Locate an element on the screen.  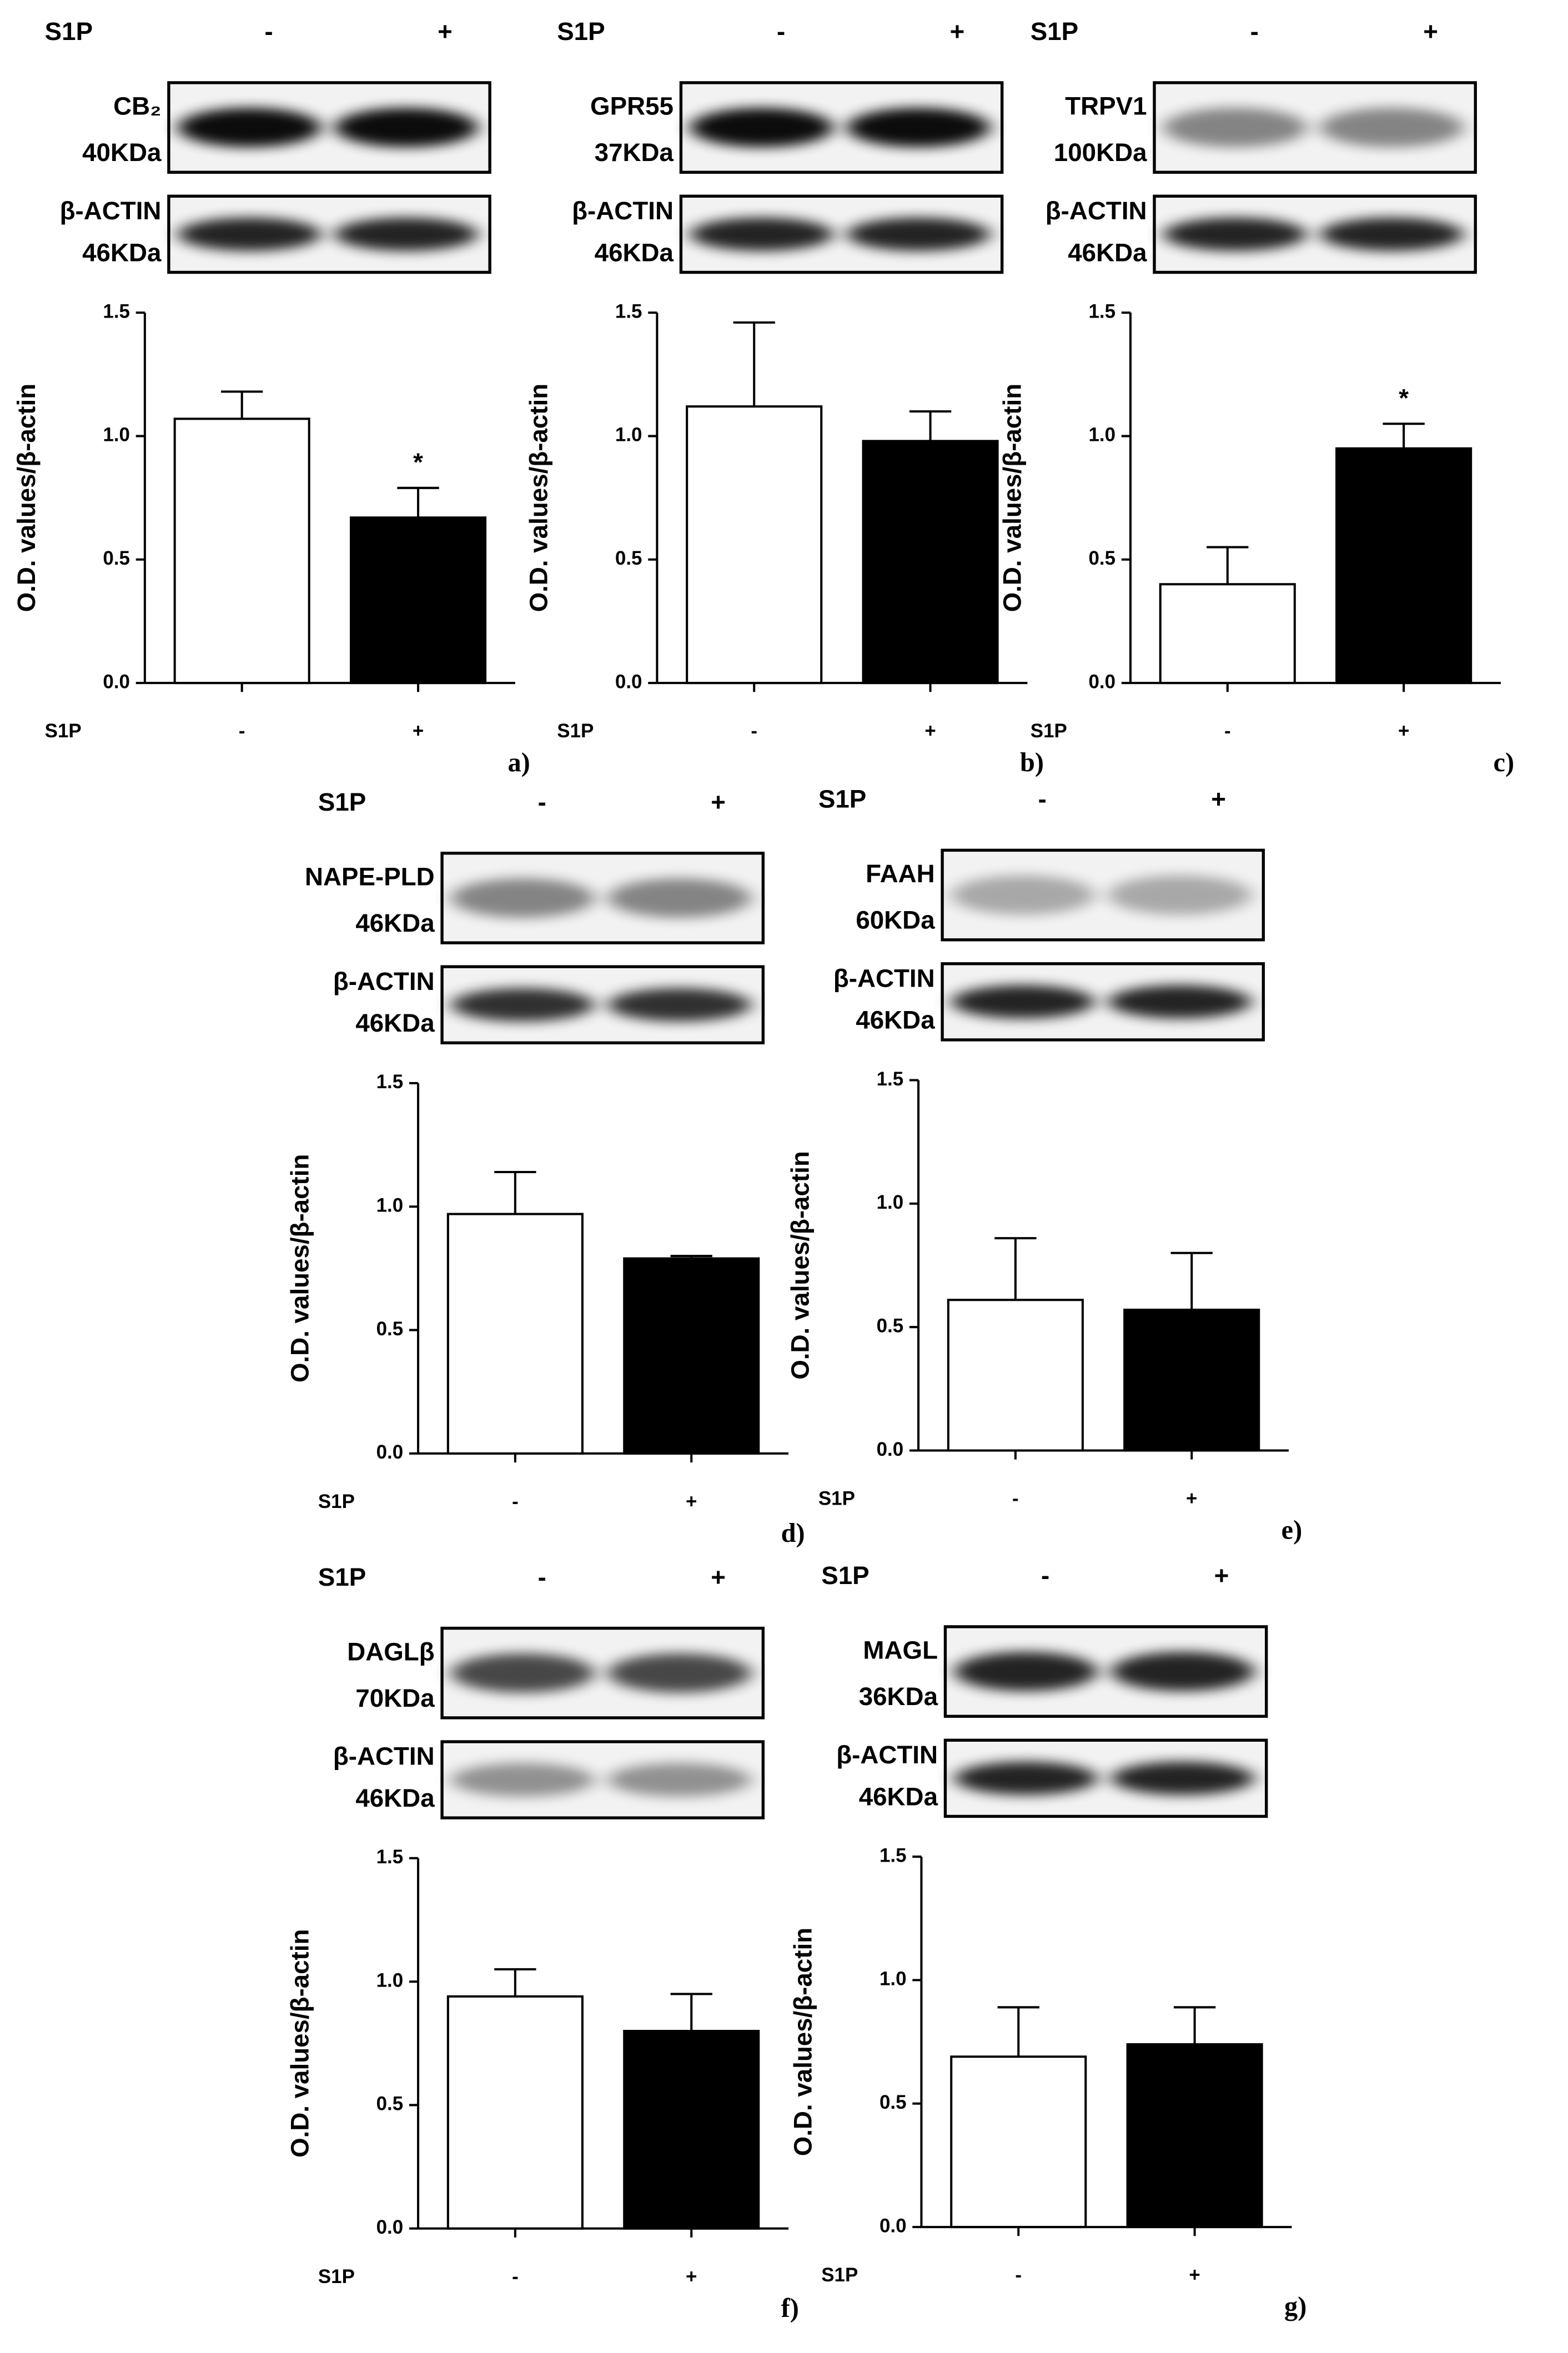
blot-target: TRPV1 is located at coordinates (1106, 106).